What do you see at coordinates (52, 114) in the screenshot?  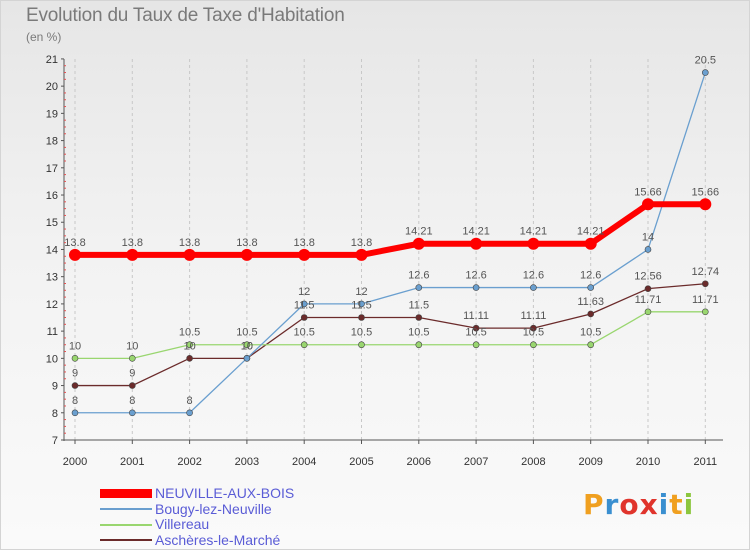 I see `y-tick-label: 19` at bounding box center [52, 114].